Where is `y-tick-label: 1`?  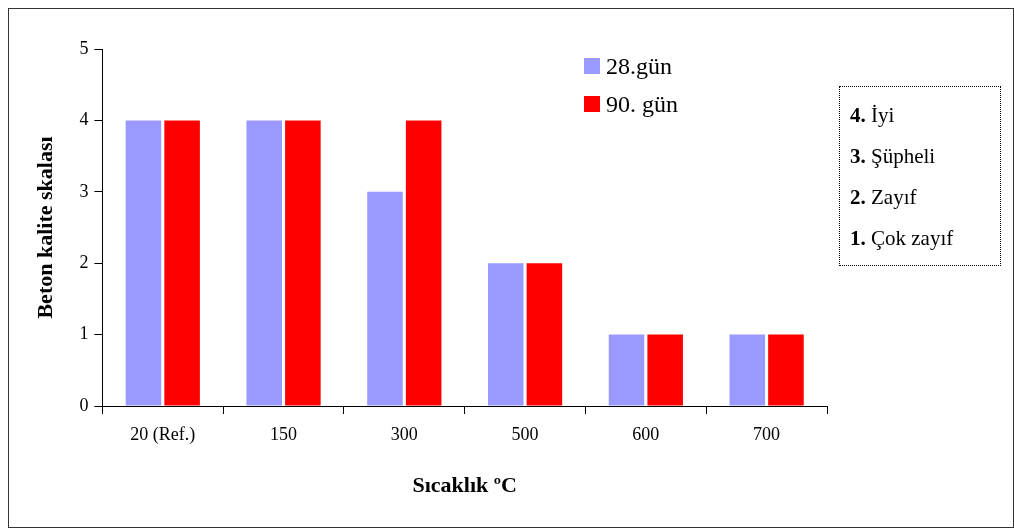 y-tick-label: 1 is located at coordinates (84, 333).